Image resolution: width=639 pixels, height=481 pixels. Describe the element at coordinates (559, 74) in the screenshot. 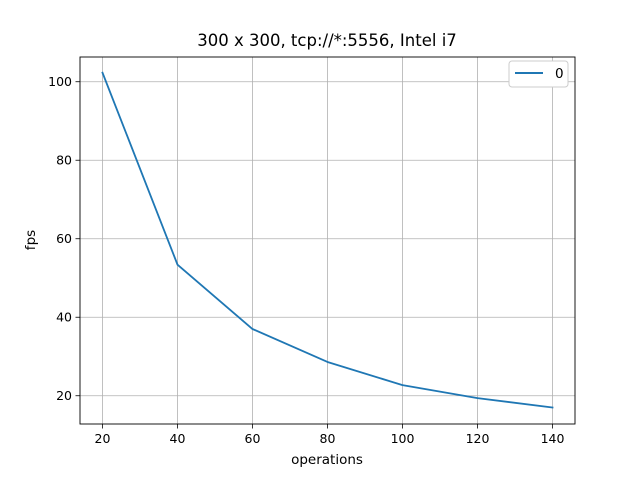

I see `legend-label: 0` at that location.